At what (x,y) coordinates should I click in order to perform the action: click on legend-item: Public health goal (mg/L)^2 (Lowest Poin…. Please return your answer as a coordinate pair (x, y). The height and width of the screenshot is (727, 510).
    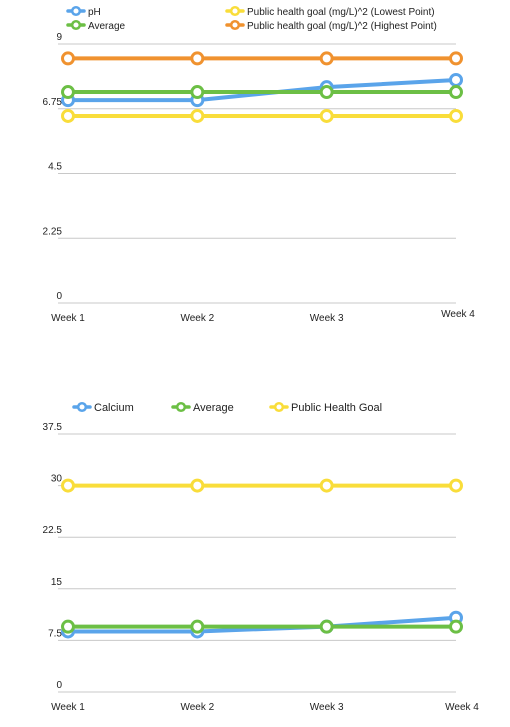
    Looking at the image, I should click on (330, 11).